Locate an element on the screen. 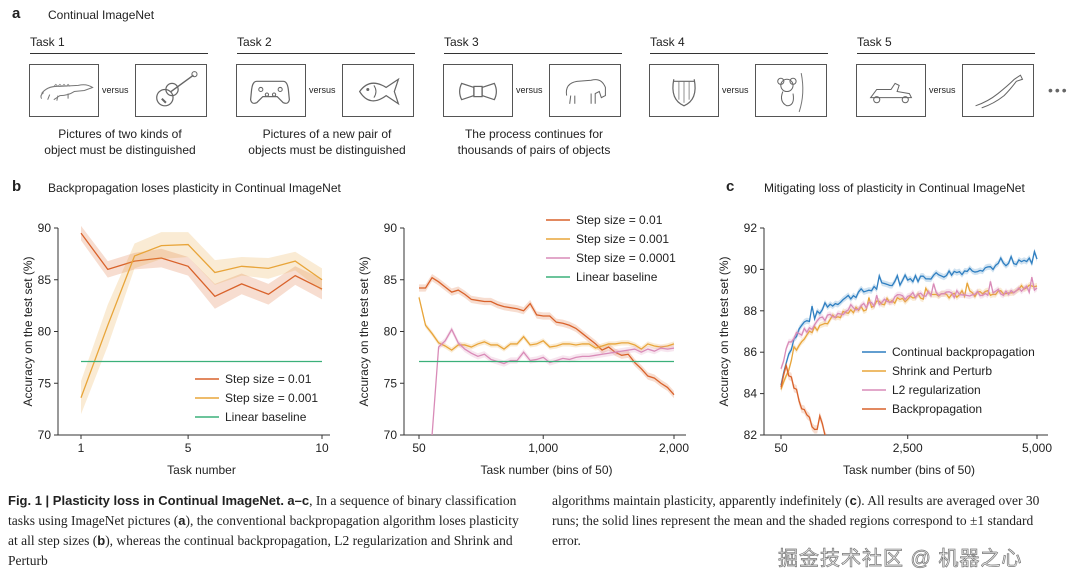 The width and height of the screenshot is (1080, 584). task-description-line: objects must be distinguished is located at coordinates (327, 150).